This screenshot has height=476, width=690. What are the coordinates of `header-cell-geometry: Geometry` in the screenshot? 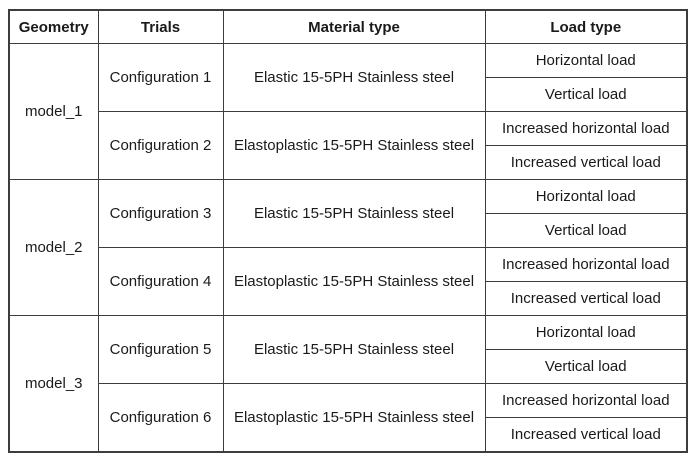 It's located at (53, 26).